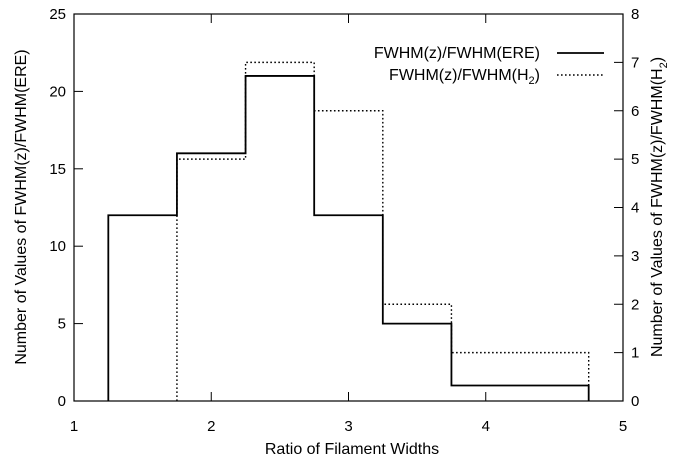 The height and width of the screenshot is (462, 684). What do you see at coordinates (635, 304) in the screenshot?
I see `right-y-tick-label: 2` at bounding box center [635, 304].